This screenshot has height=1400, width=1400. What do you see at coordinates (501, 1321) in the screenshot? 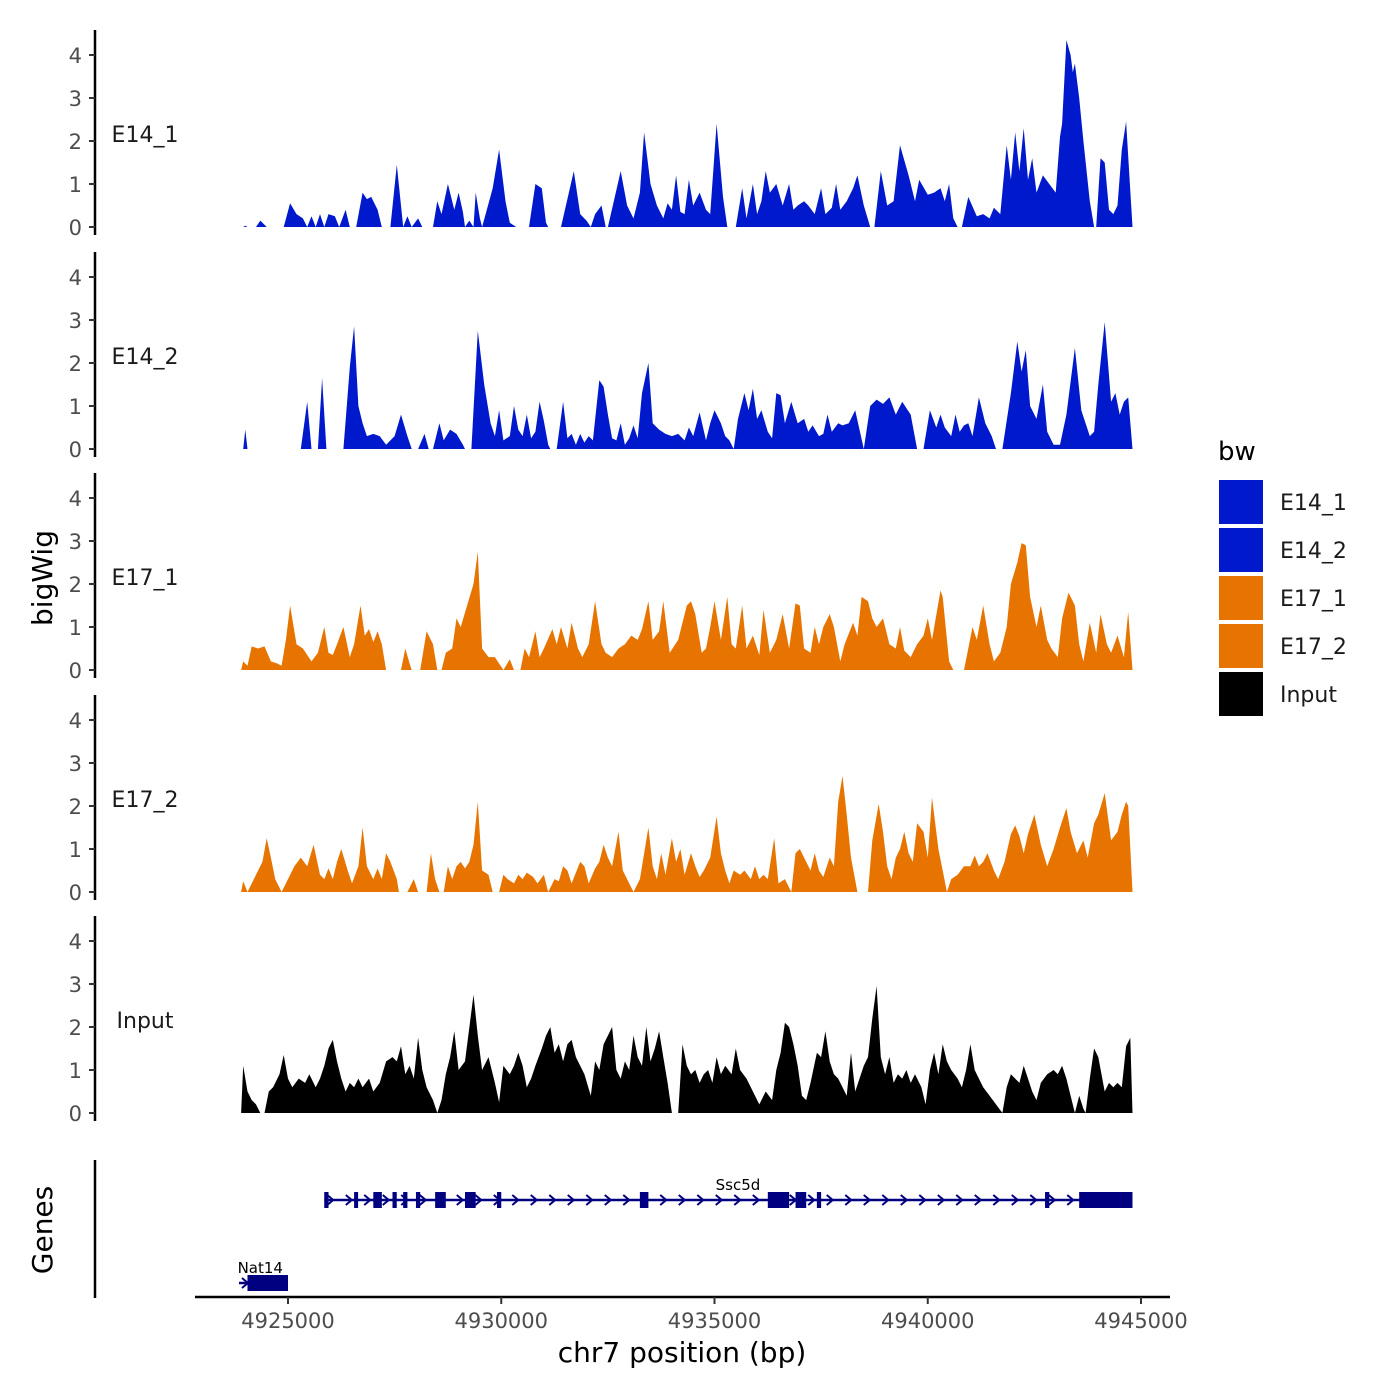
I see `x-tick-label: 4930000` at bounding box center [501, 1321].